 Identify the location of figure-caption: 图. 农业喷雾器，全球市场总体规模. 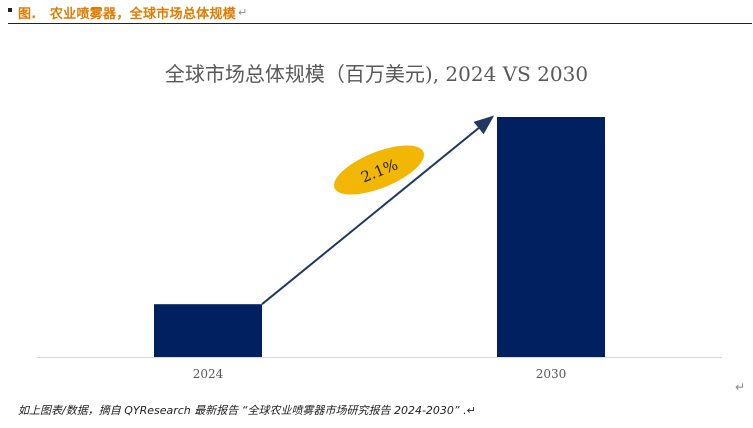
(127, 14).